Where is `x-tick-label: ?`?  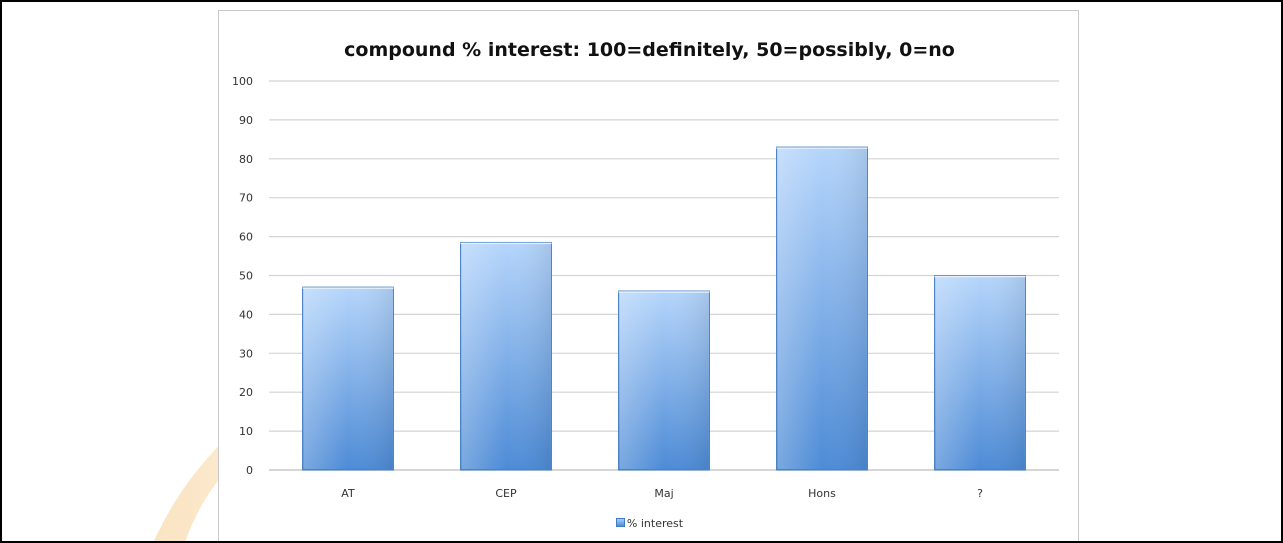
x-tick-label: ? is located at coordinates (980, 493).